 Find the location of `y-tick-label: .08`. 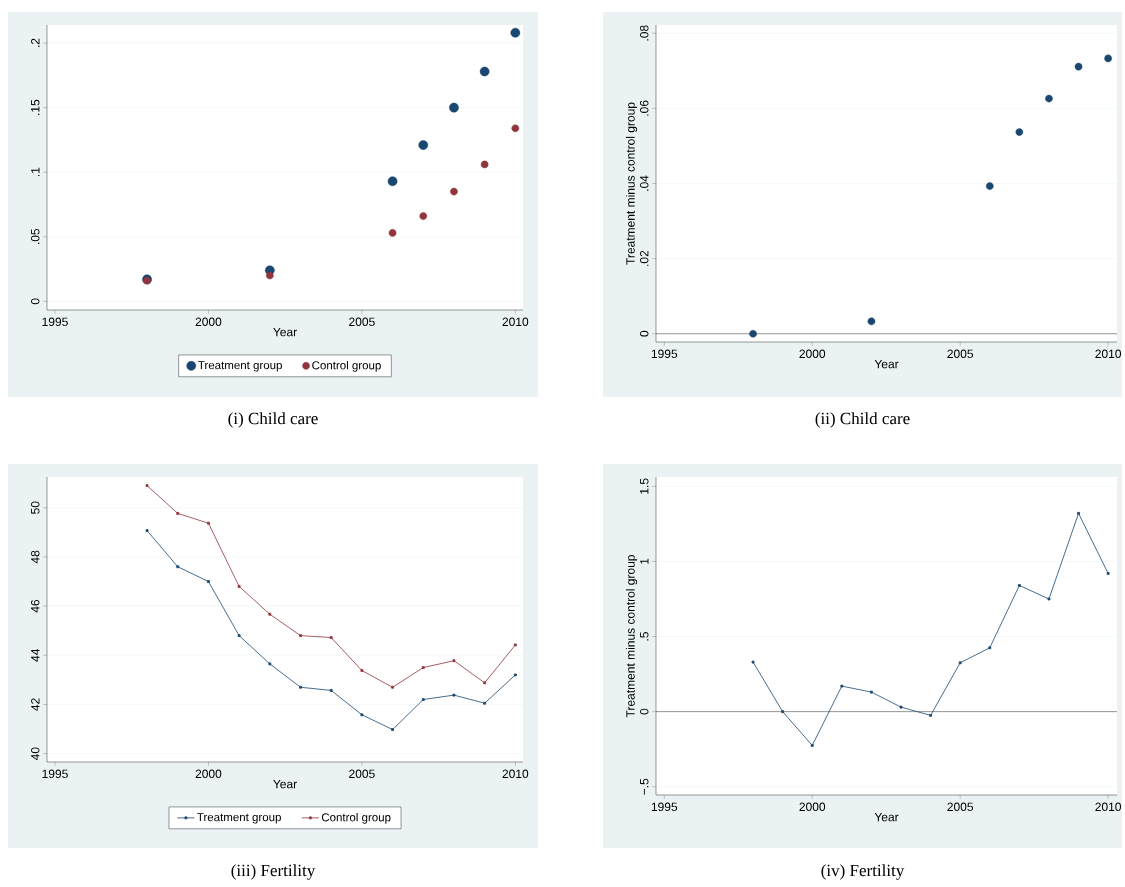

y-tick-label: .08 is located at coordinates (644, 33).